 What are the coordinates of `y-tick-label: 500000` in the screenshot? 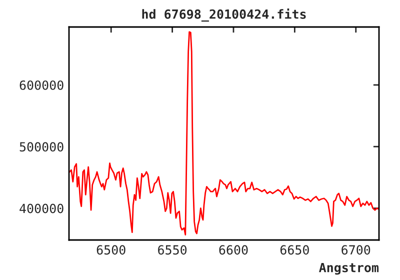 It's located at (42, 147).